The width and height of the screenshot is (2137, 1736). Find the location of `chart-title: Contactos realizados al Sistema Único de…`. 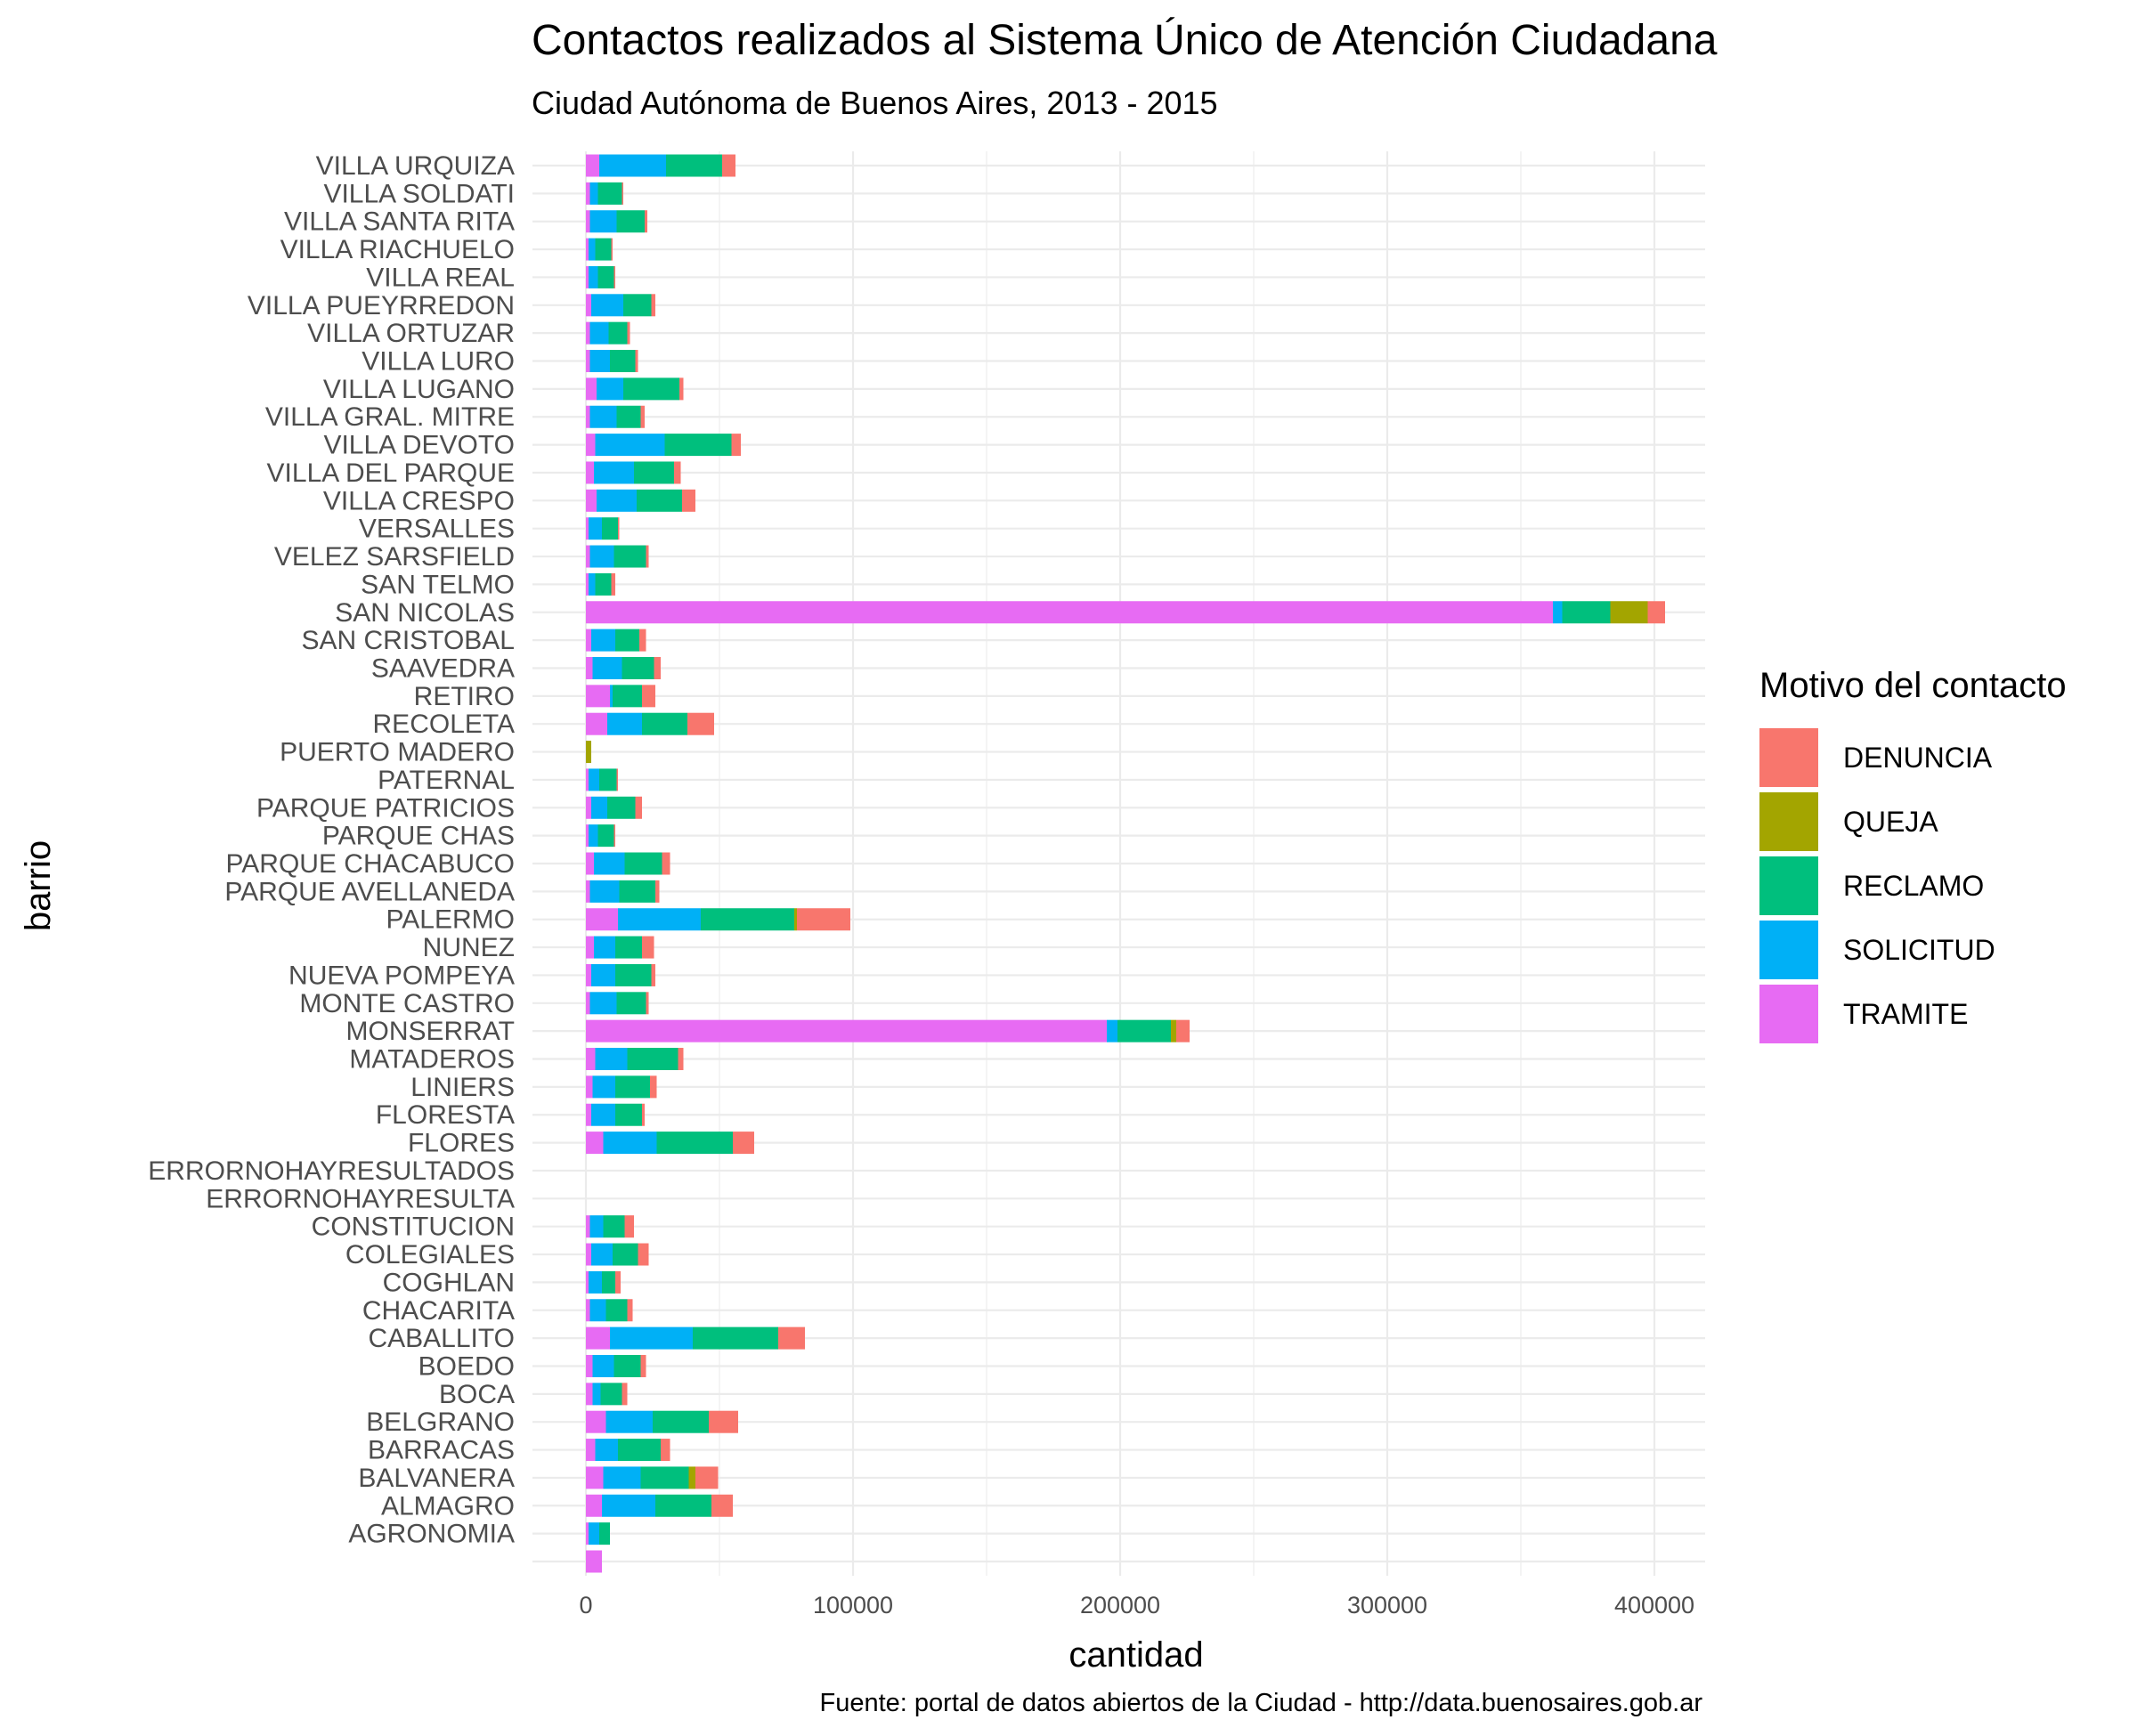

chart-title: Contactos realizados al Sistema Único de… is located at coordinates (1125, 40).